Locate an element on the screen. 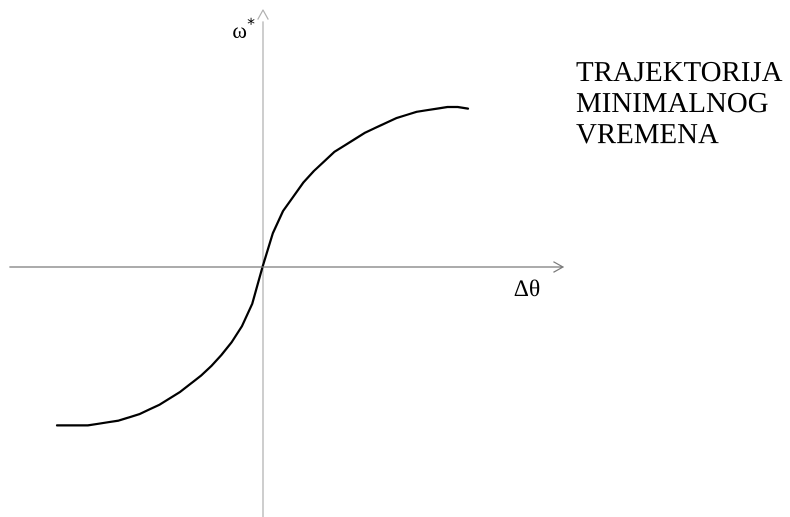  x-axis-title: Δθ is located at coordinates (527, 287).